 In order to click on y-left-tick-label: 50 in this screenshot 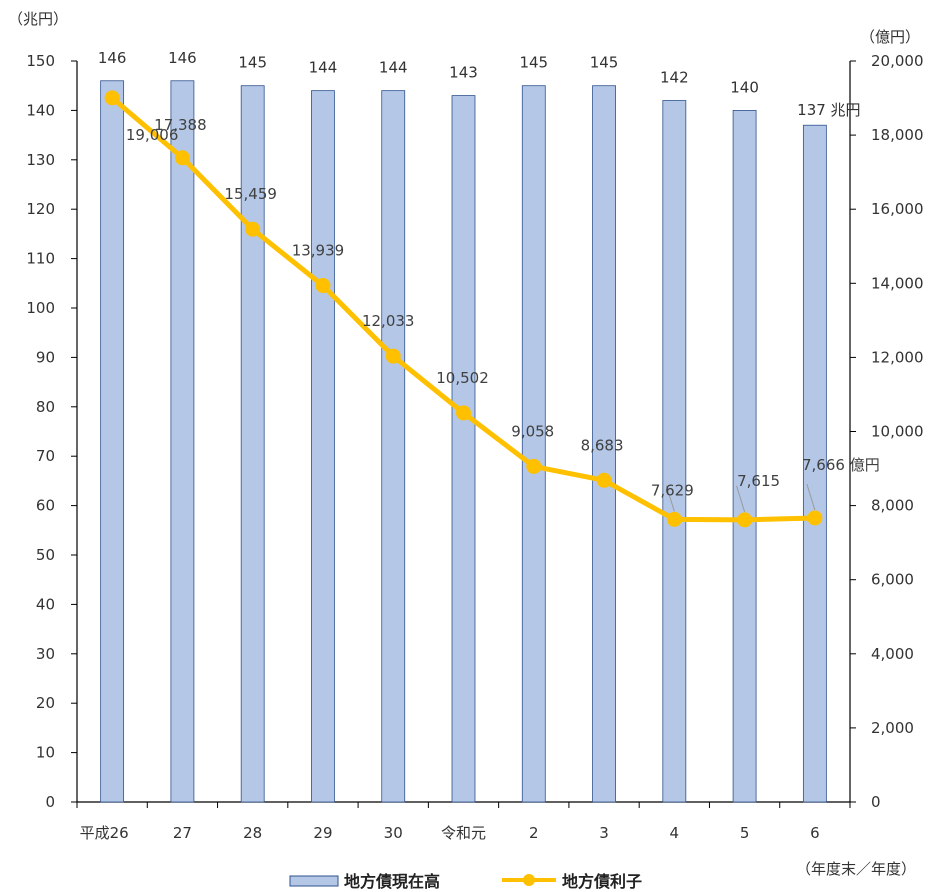, I will do `click(45, 555)`.